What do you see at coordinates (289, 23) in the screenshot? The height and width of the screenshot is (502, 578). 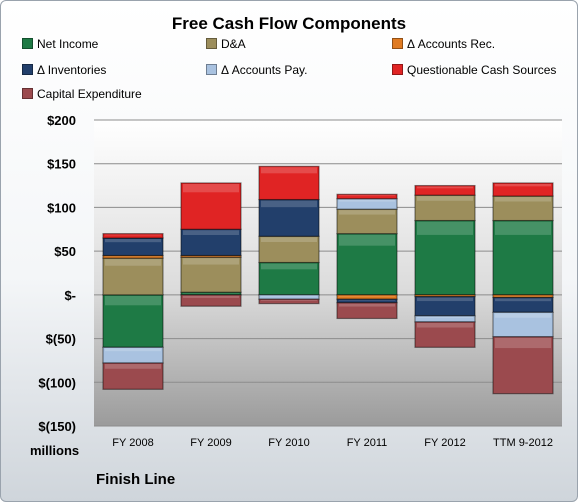 I see `chart-title: Free Cash Flow Components` at bounding box center [289, 23].